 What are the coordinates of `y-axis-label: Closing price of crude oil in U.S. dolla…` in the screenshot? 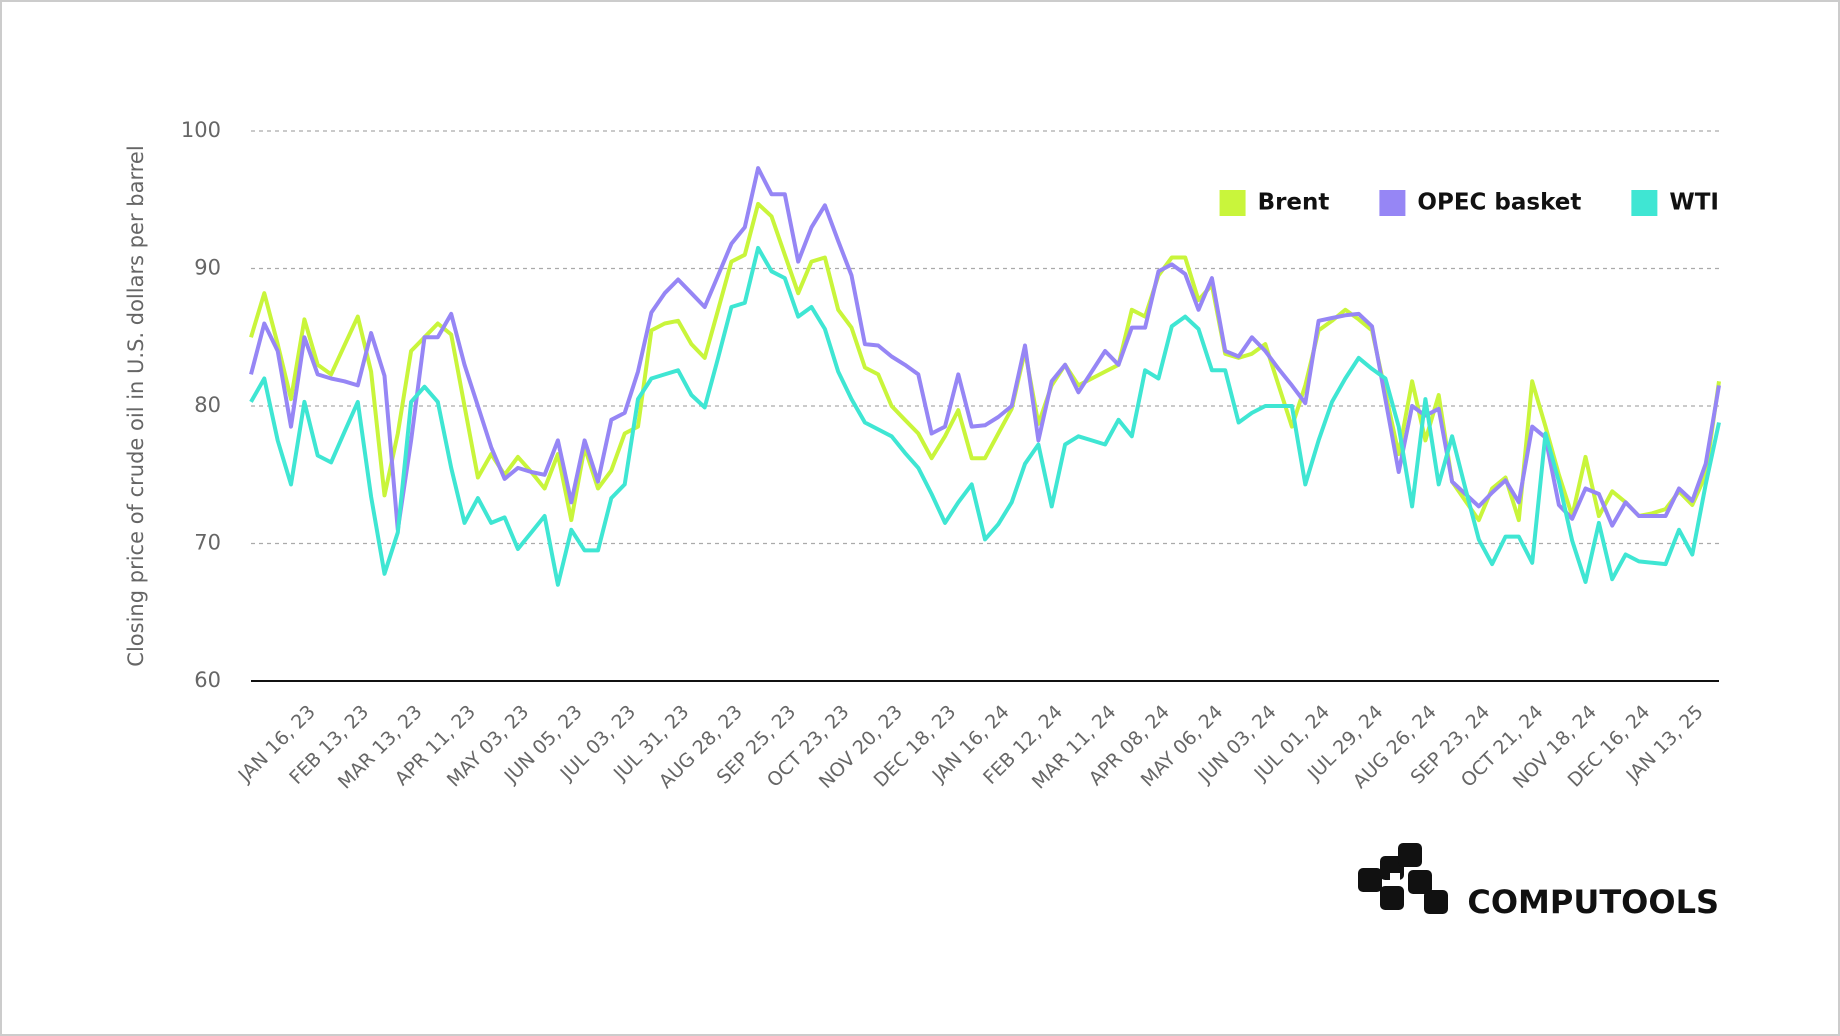 It's located at (136, 405).